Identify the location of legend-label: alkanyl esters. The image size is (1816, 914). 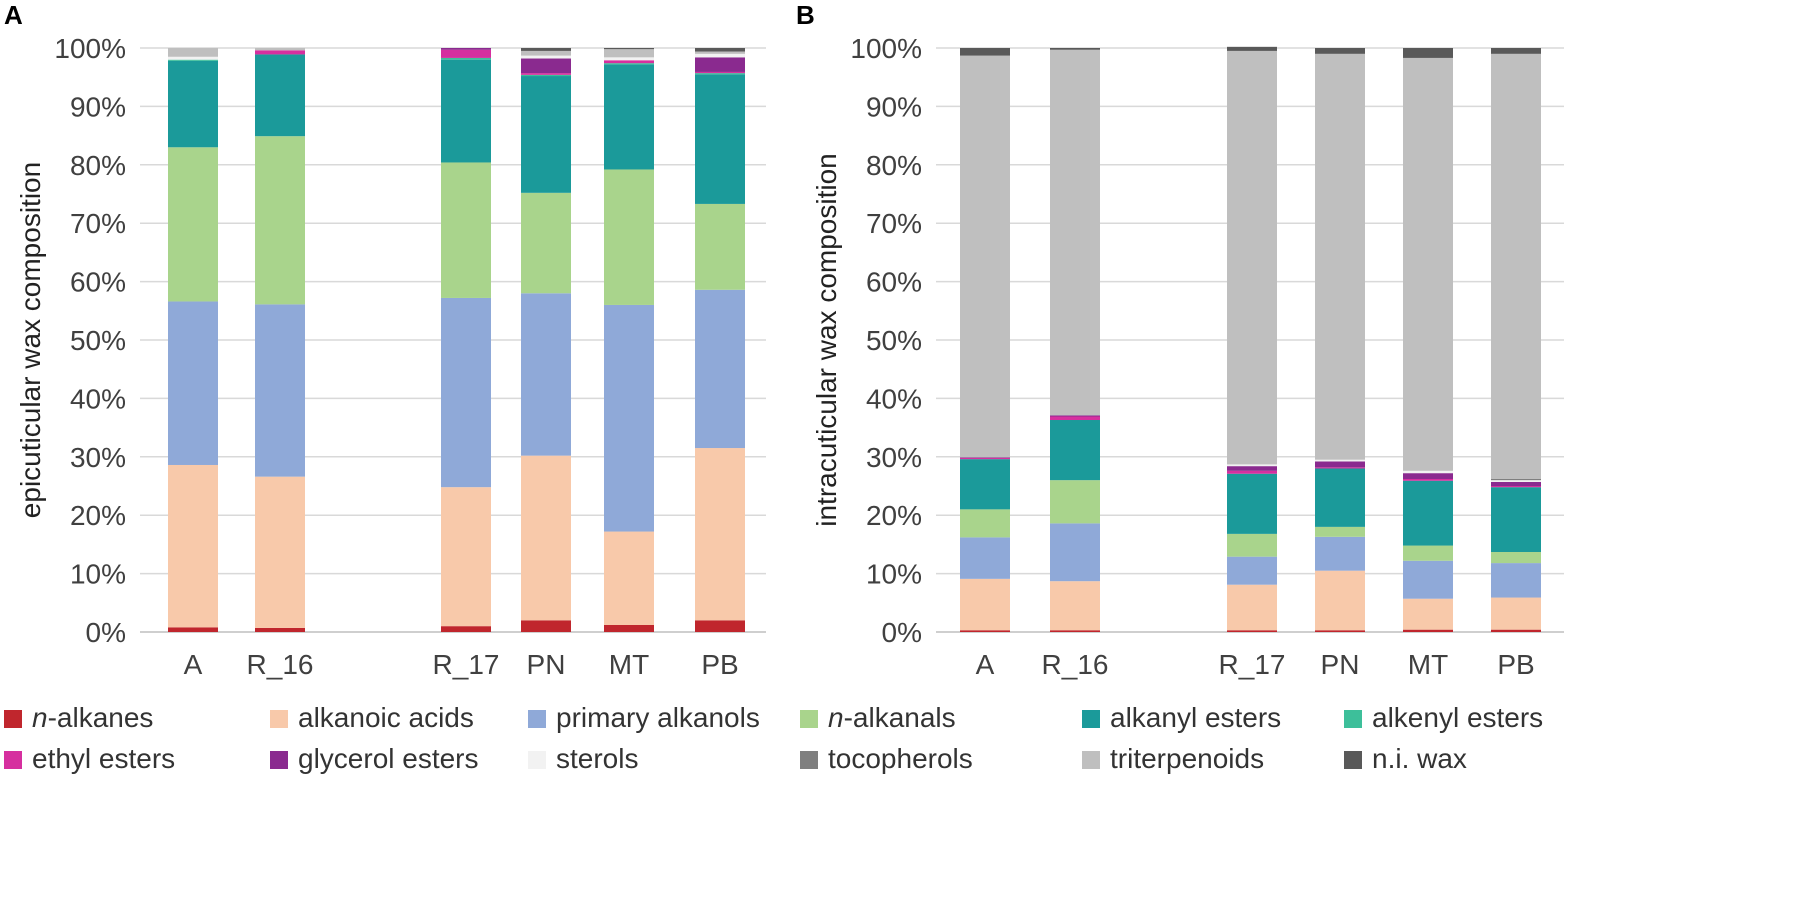
(1195, 717).